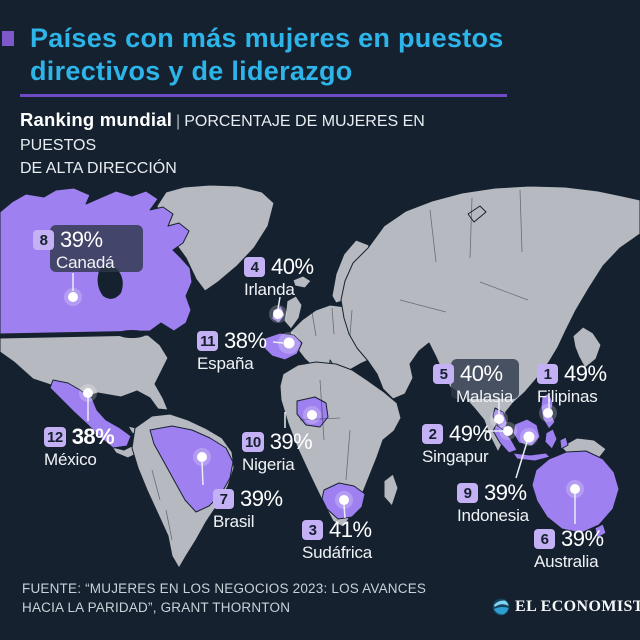 This screenshot has height=640, width=640. Describe the element at coordinates (267, 38) in the screenshot. I see `page-title-line1: Países con más mujeres en puestos` at that location.